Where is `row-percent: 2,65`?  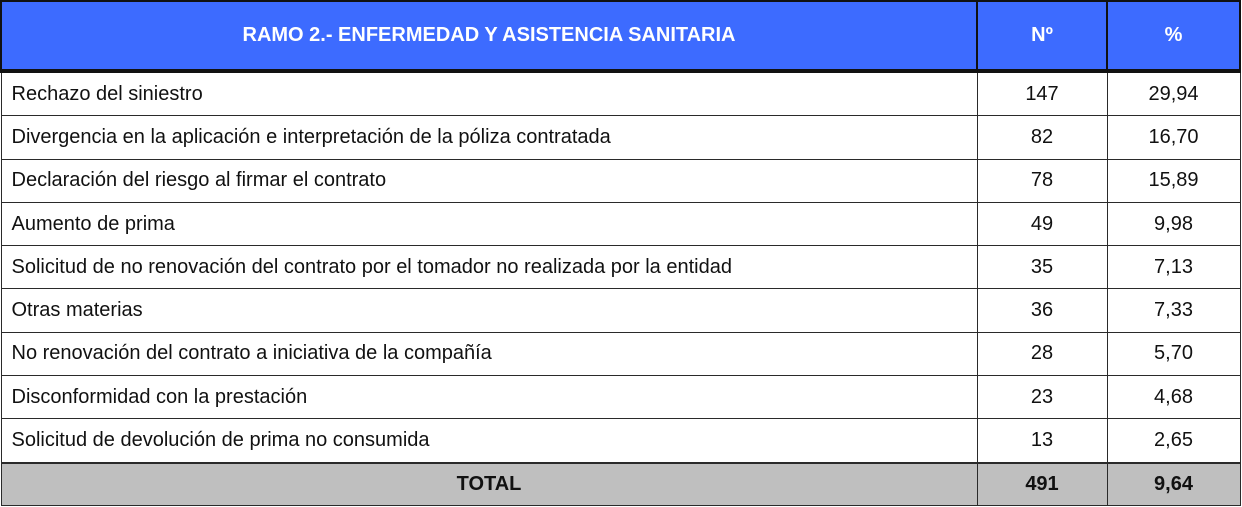
row-percent: 2,65 is located at coordinates (1173, 441).